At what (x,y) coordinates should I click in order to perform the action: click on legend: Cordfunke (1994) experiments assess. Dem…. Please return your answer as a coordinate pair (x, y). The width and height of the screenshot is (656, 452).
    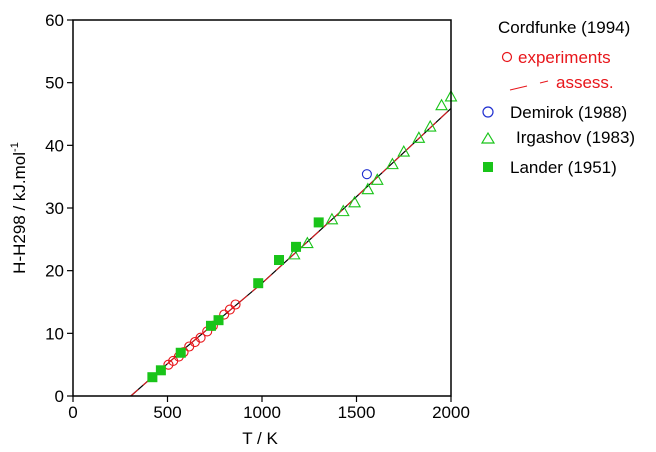
    Looking at the image, I should click on (557, 97).